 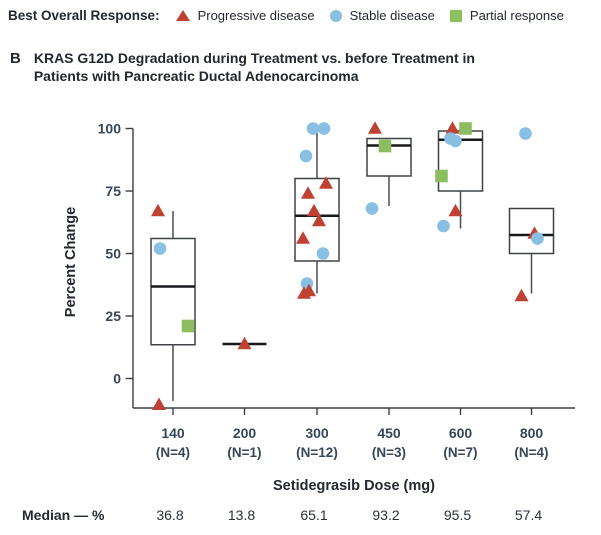 What do you see at coordinates (457, 515) in the screenshot?
I see `median-value: 95.5` at bounding box center [457, 515].